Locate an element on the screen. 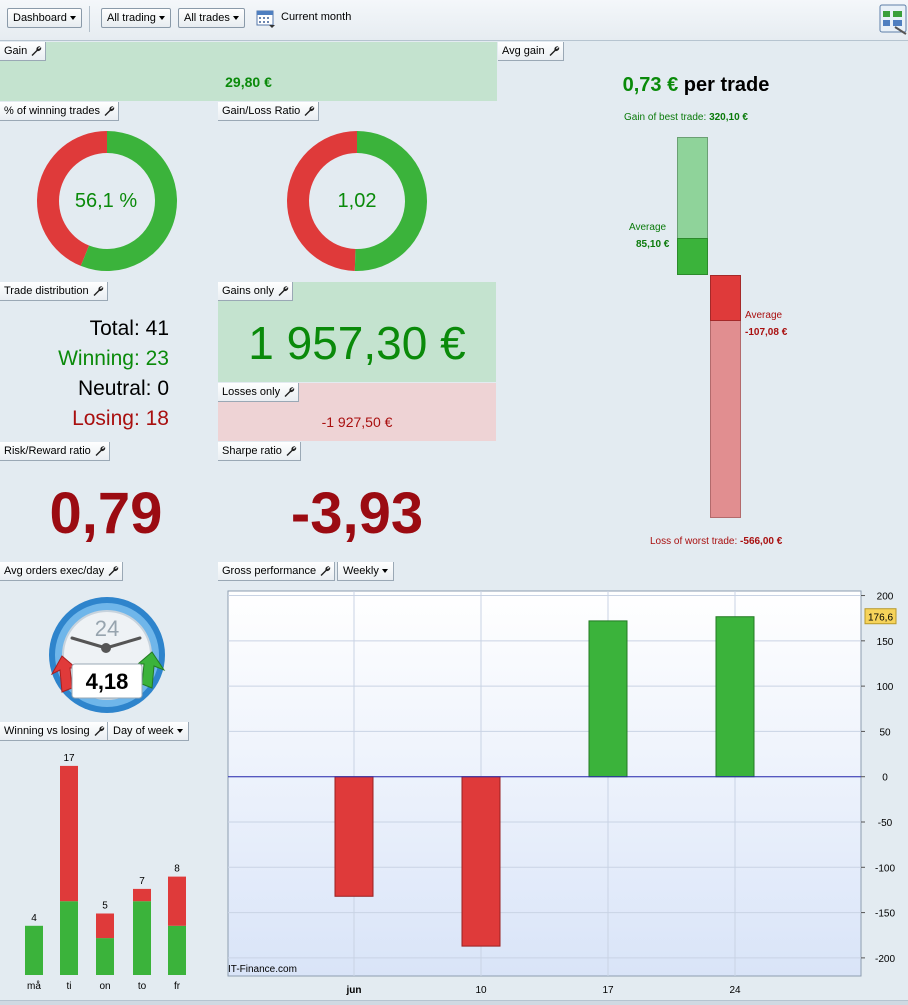  worst-trade-label: Loss of worst trade: -566,00 € is located at coordinates (716, 541).